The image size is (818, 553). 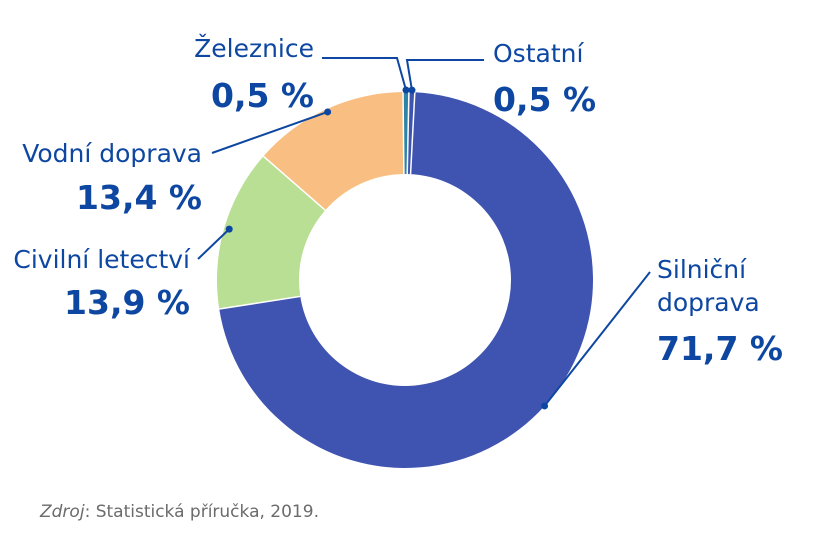 I want to click on leader-dot-civilni-letectvi, so click(x=229, y=229).